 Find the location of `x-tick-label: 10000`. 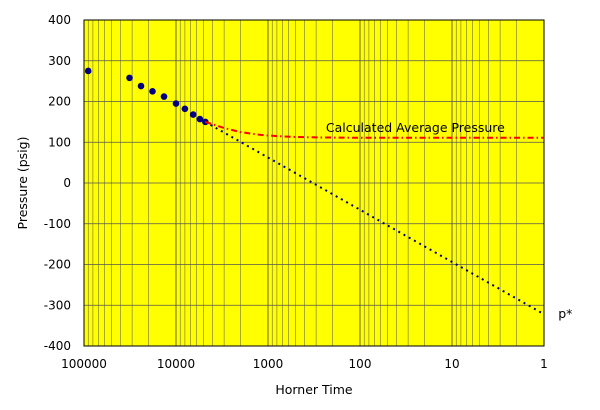

x-tick-label: 10000 is located at coordinates (176, 364).